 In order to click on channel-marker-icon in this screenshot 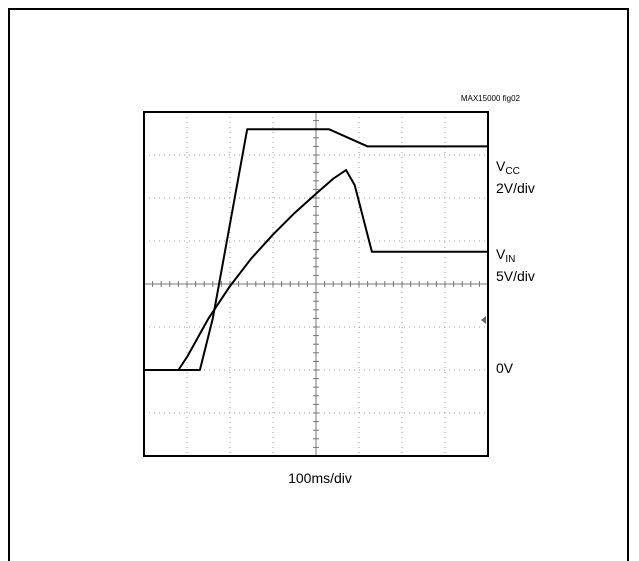, I will do `click(483, 320)`.